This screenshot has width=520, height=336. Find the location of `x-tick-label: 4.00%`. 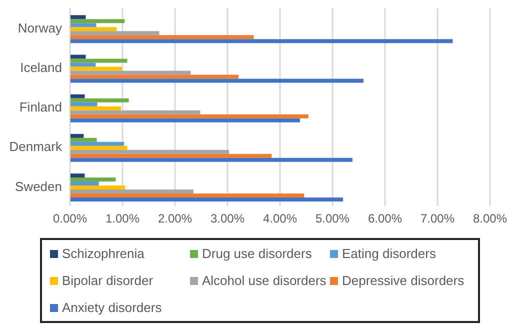

x-tick-label: 4.00% is located at coordinates (280, 219).